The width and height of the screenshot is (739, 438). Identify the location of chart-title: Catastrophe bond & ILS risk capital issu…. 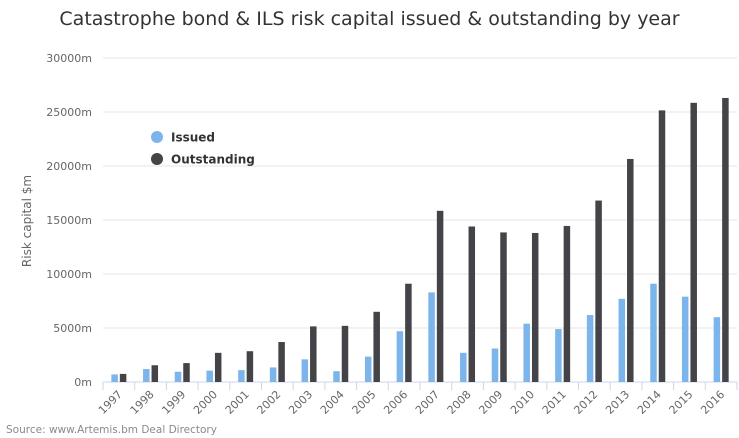
(369, 19).